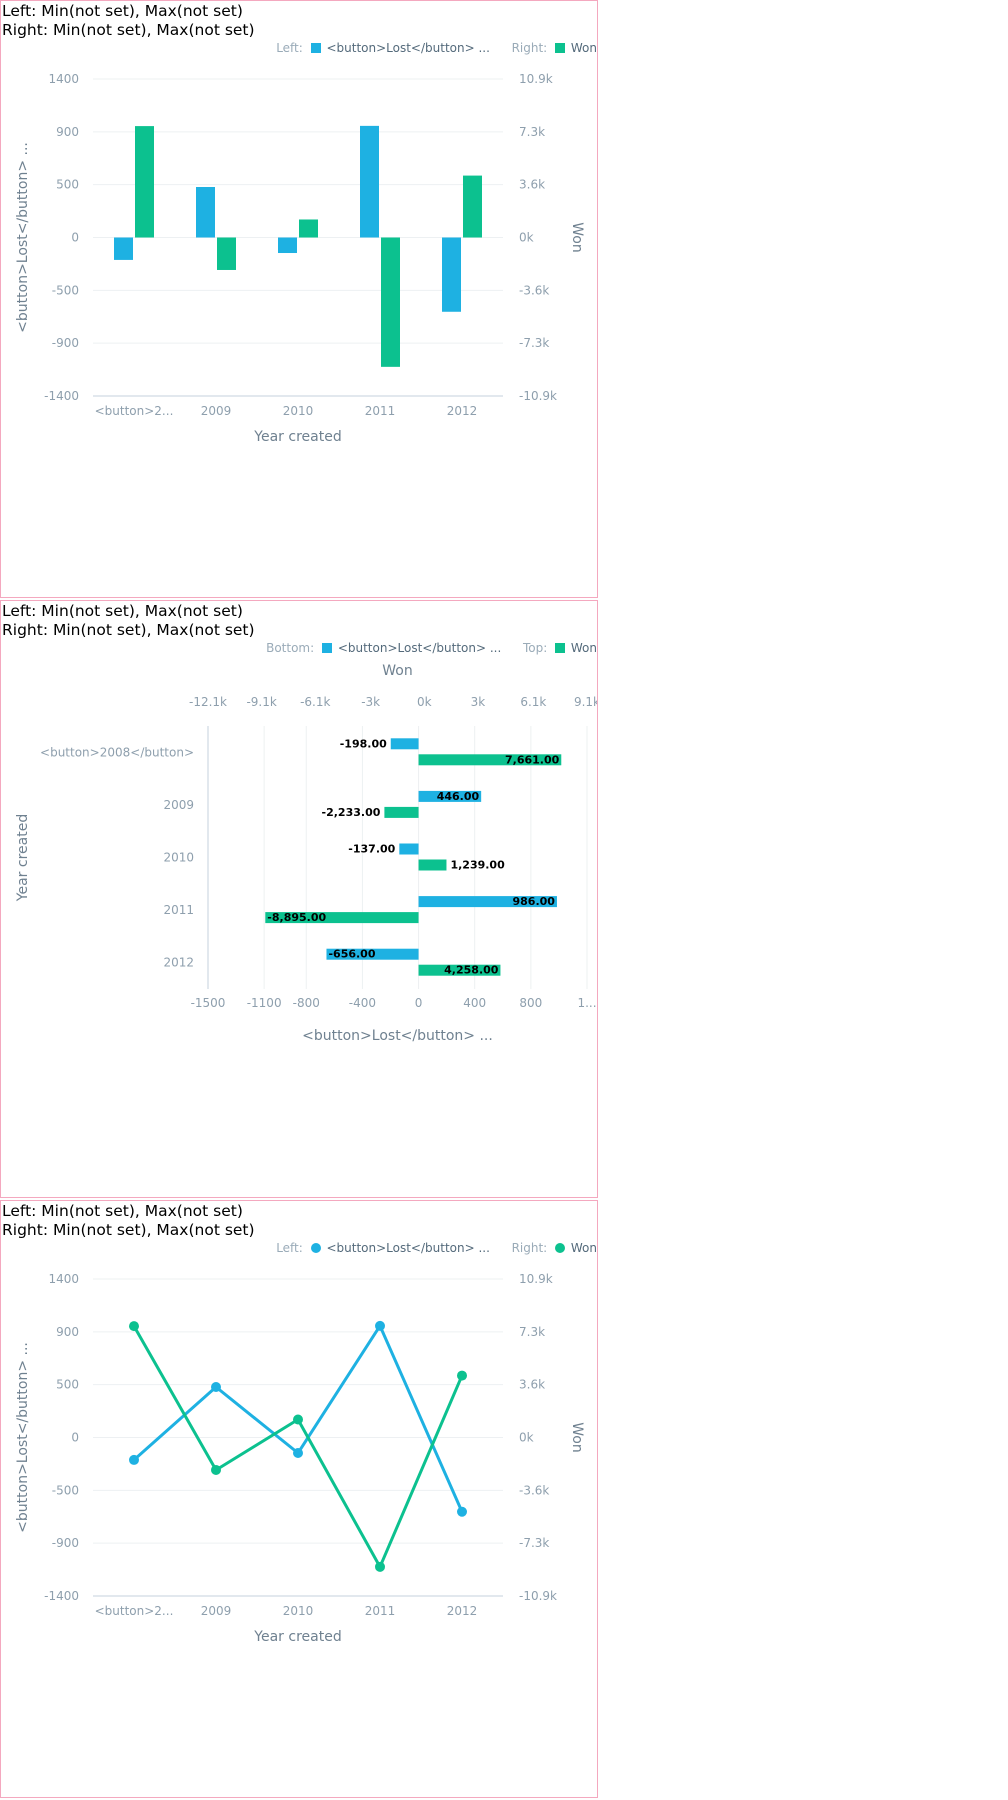 The width and height of the screenshot is (1008, 1800). Describe the element at coordinates (586, 702) in the screenshot. I see `x-top-tick-label: 9.1k` at that location.